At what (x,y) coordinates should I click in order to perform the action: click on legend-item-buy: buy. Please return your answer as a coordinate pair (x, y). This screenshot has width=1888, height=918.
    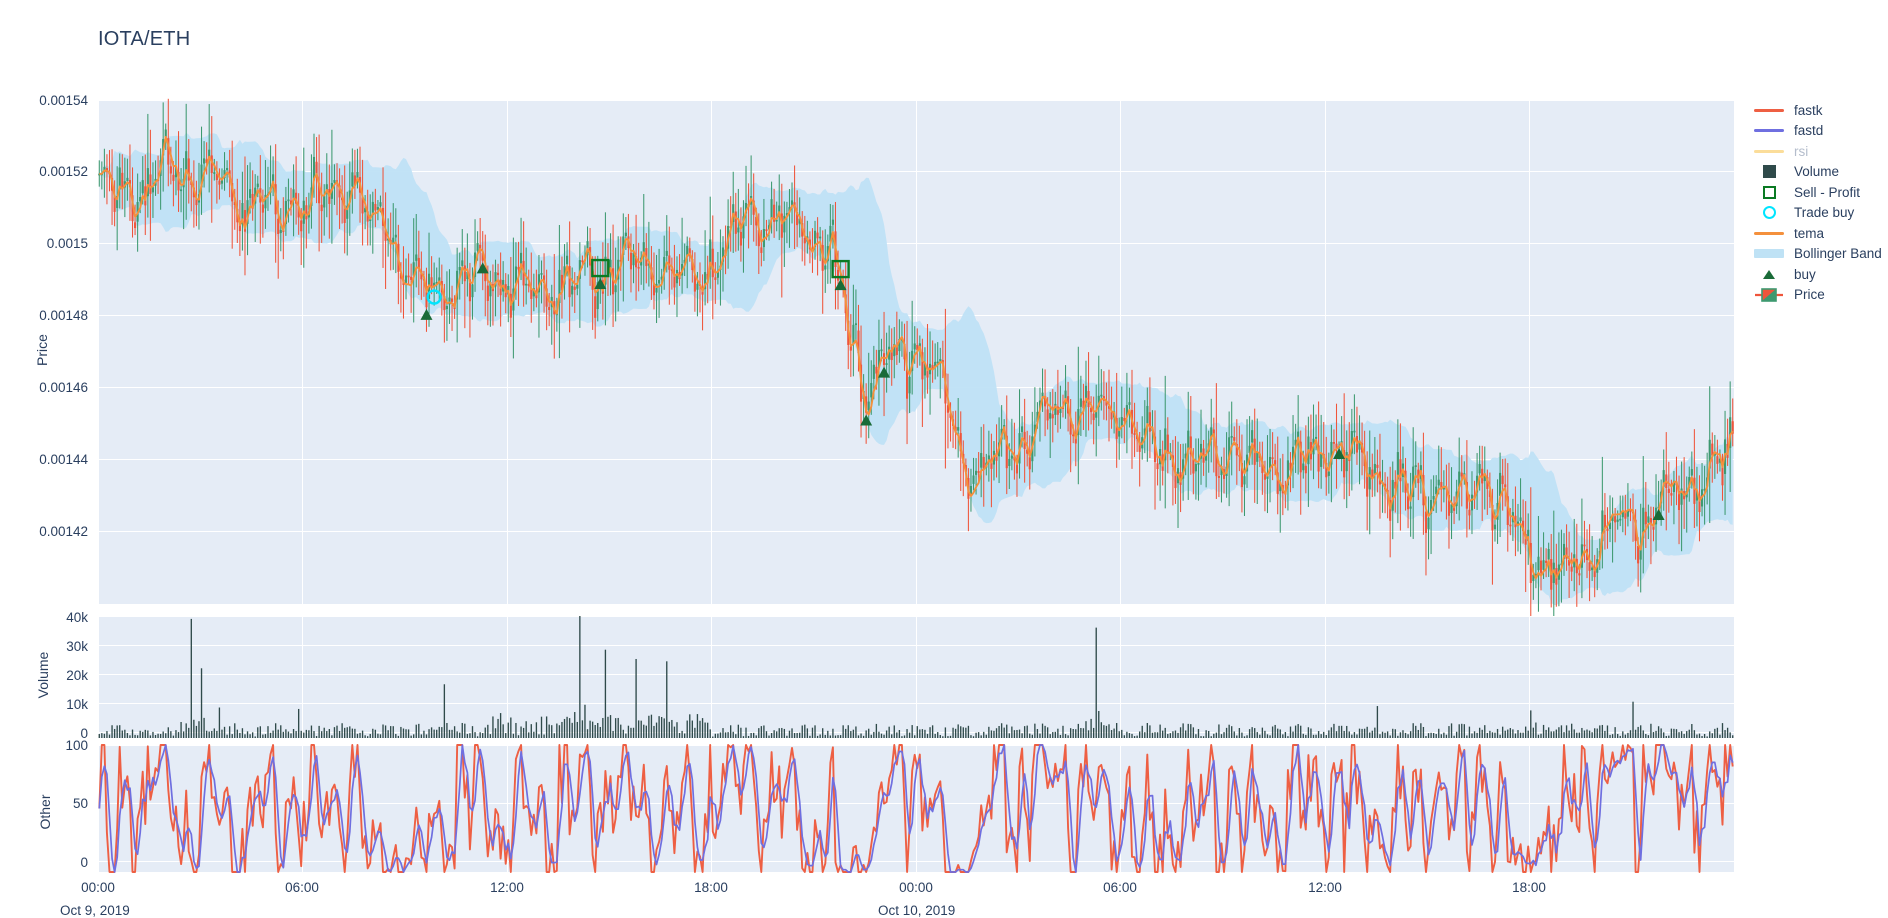
    Looking at the image, I should click on (1820, 274).